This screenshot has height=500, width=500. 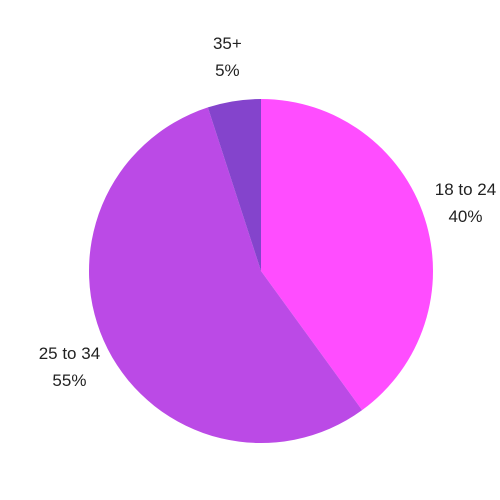 I want to click on slice-value-label: 55%, so click(x=69, y=380).